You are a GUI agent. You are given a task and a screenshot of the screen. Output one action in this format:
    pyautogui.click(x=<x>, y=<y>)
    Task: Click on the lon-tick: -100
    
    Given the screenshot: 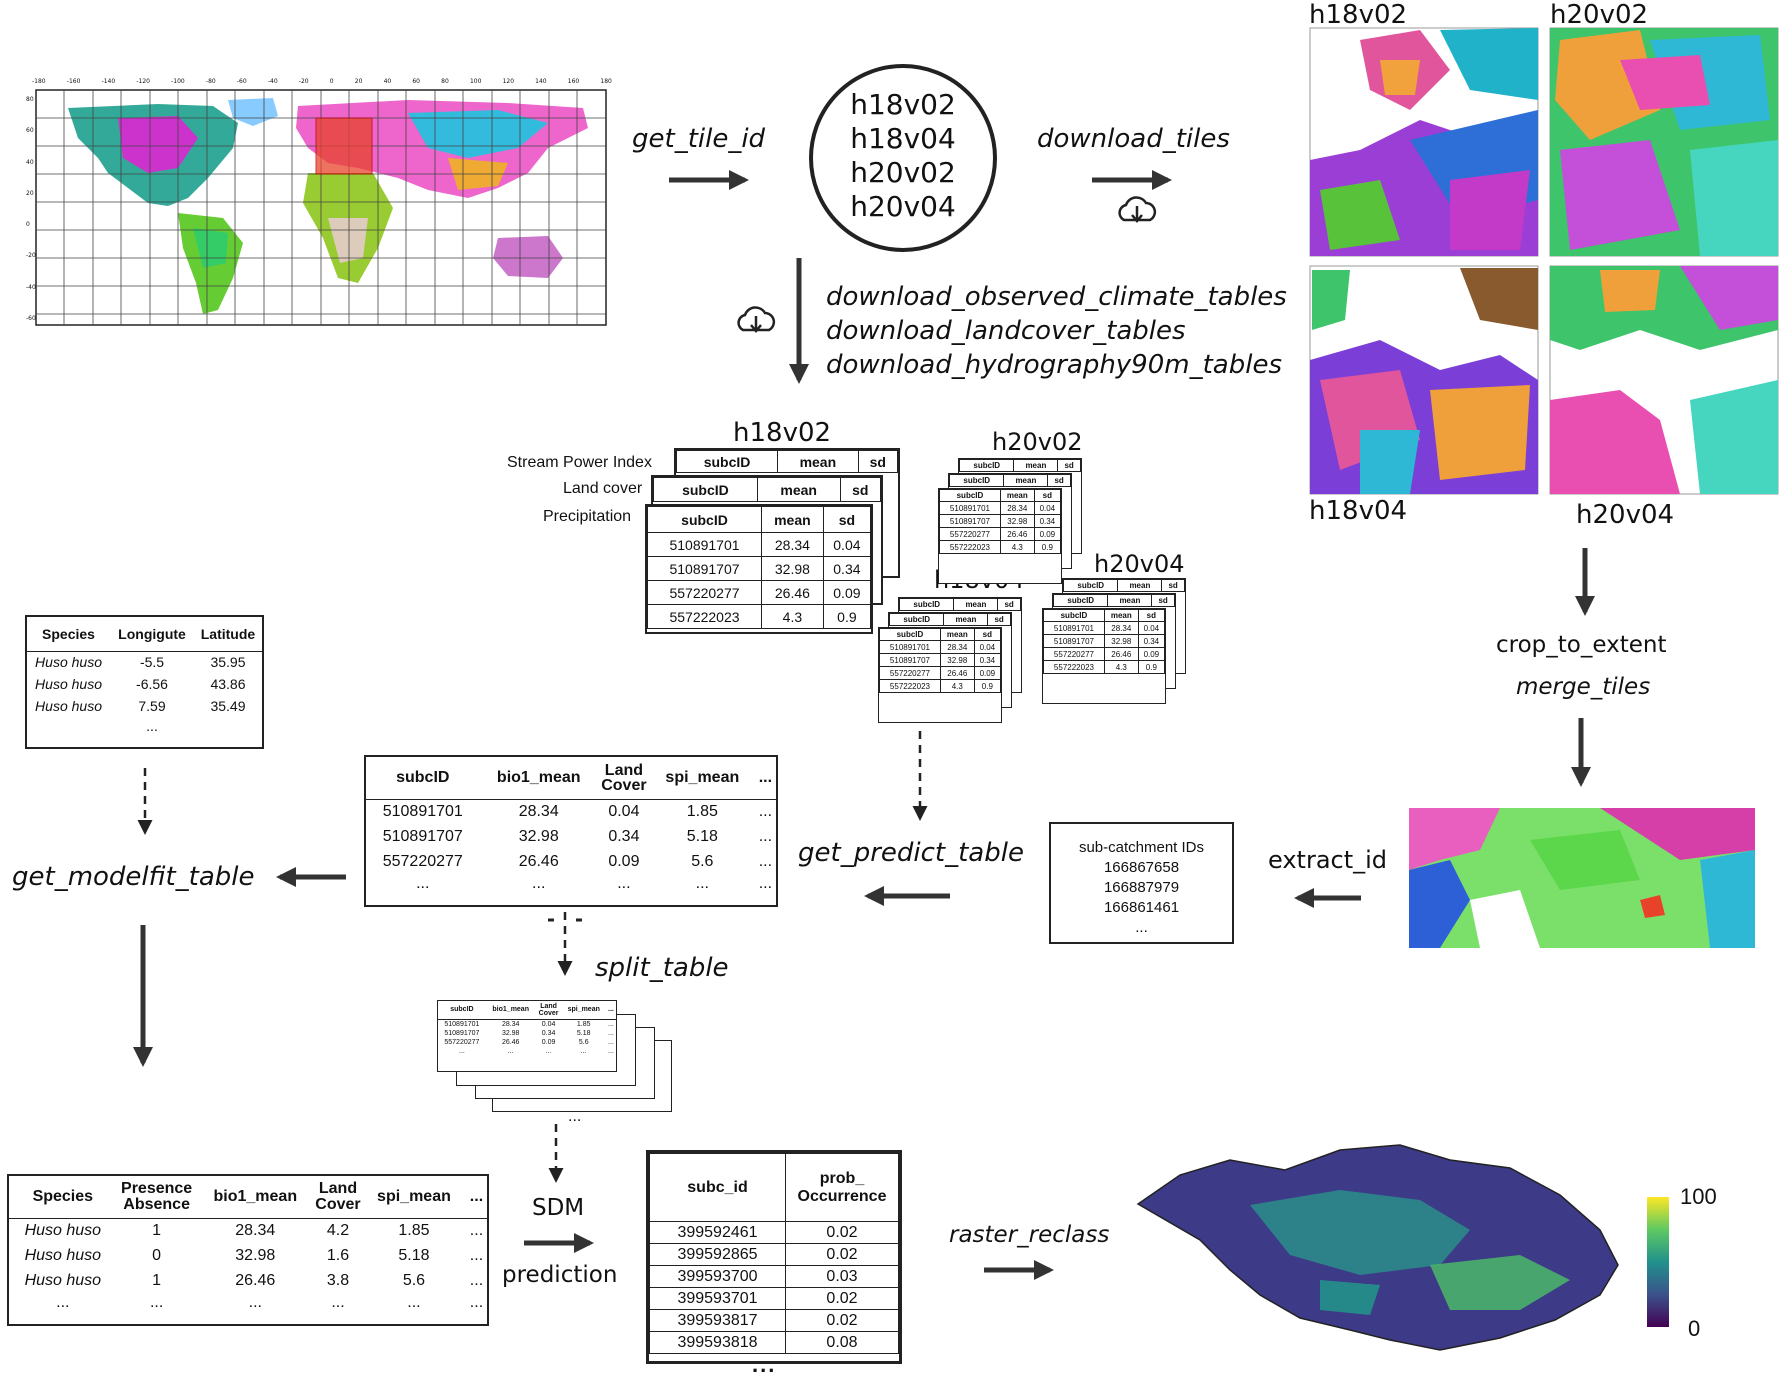 What is the action you would take?
    pyautogui.click(x=178, y=81)
    